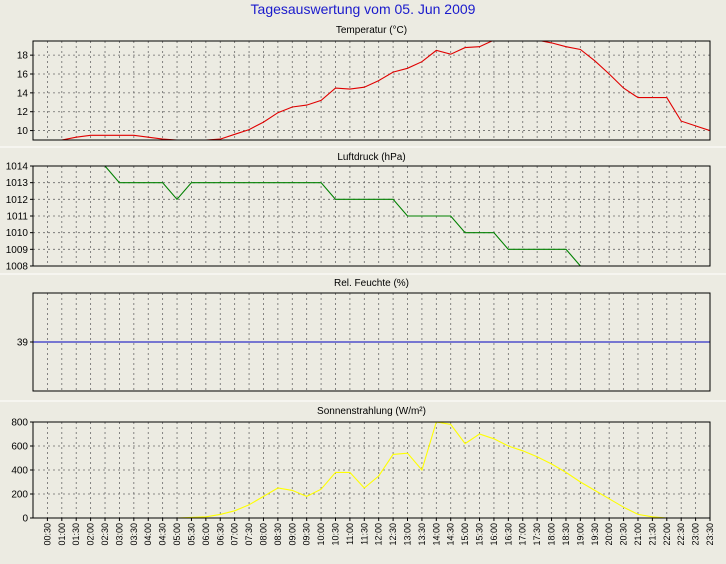  I want to click on y-tick-label: 18, so click(23, 56).